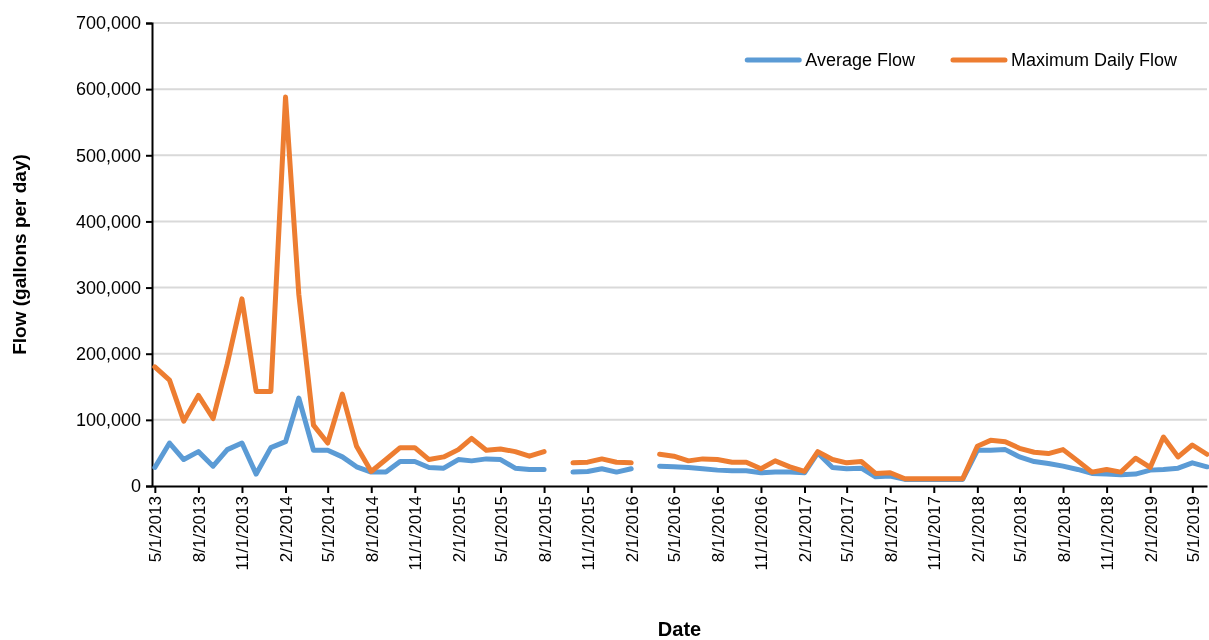  I want to click on x-tick-label: 5/1/2016, so click(675, 529).